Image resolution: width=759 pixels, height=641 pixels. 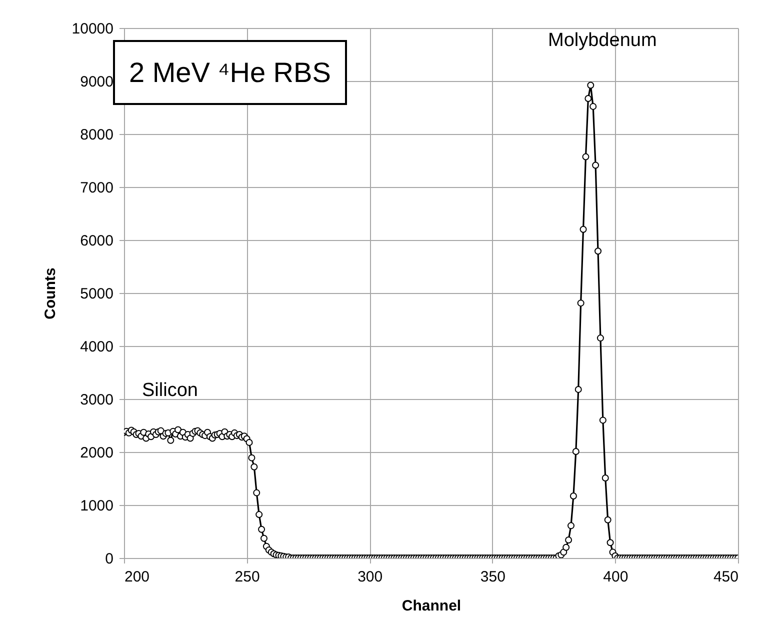 What do you see at coordinates (97, 135) in the screenshot?
I see `y-tick-label: 8000` at bounding box center [97, 135].